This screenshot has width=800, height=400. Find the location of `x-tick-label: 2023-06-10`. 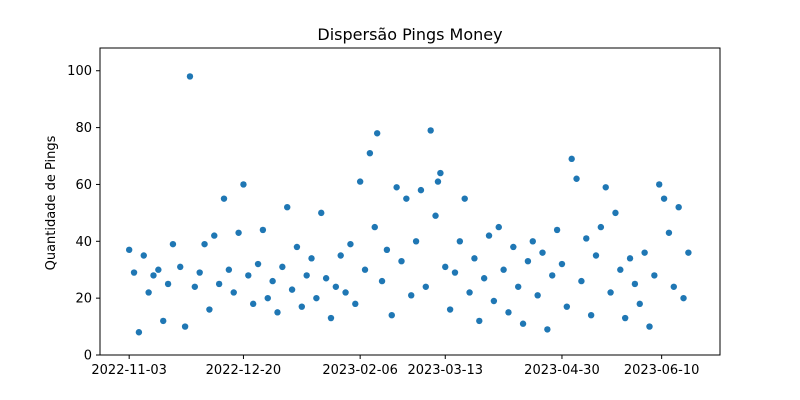

x-tick-label: 2023-06-10 is located at coordinates (662, 370).